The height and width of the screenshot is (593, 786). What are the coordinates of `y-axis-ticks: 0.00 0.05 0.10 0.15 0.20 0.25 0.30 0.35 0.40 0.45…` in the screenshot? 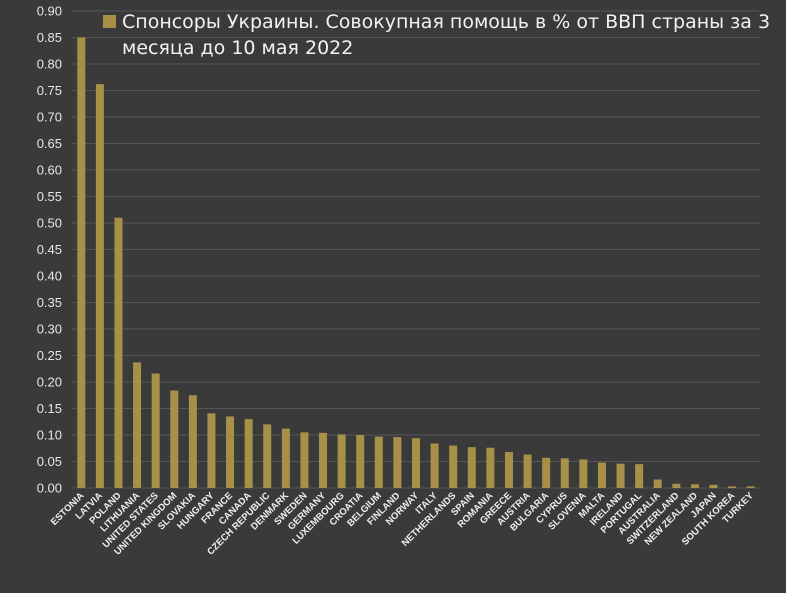 It's located at (49, 250).